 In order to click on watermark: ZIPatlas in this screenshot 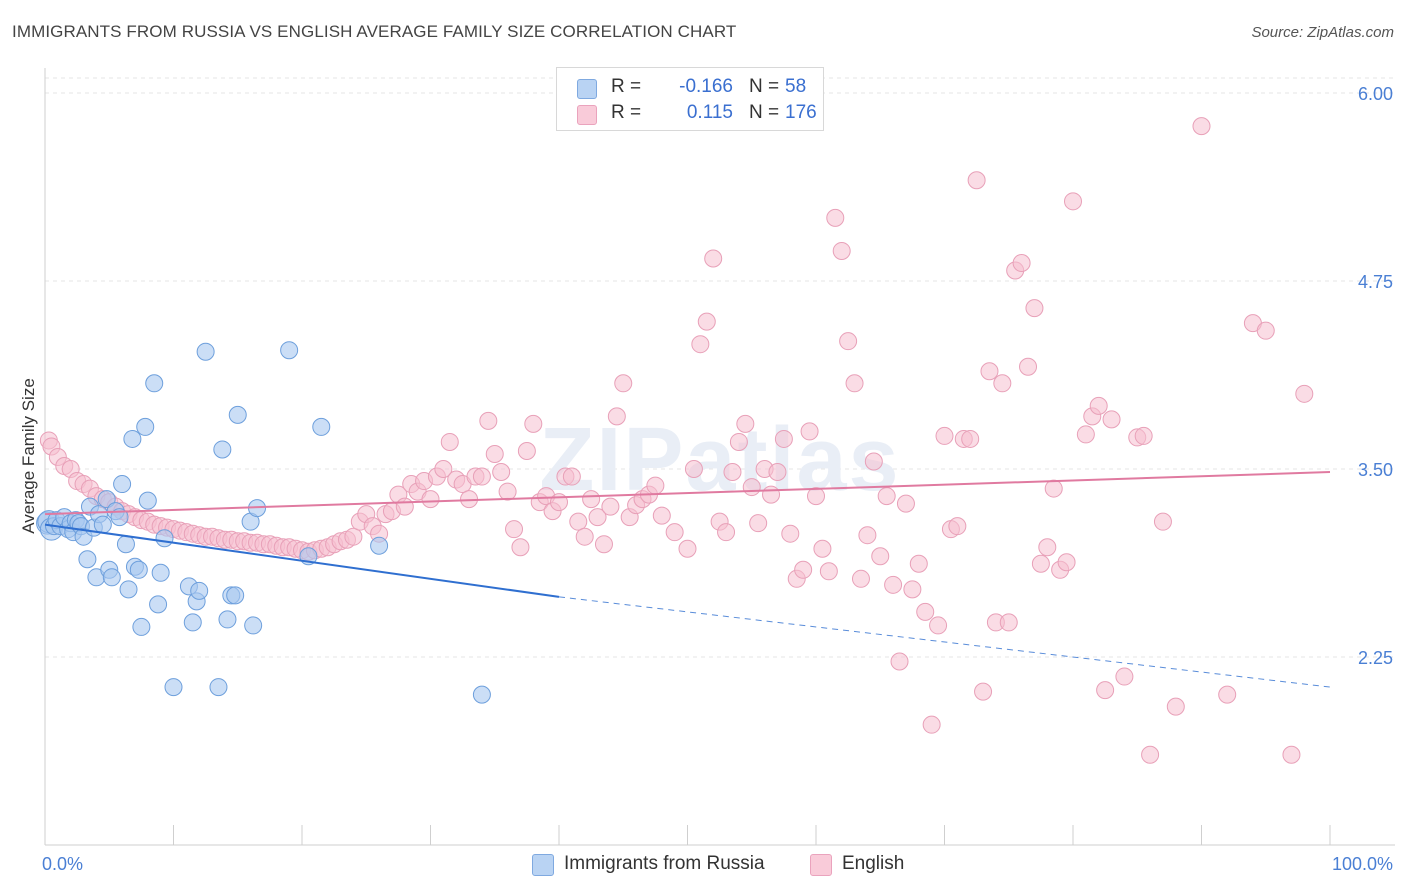, I will do `click(719, 460)`.